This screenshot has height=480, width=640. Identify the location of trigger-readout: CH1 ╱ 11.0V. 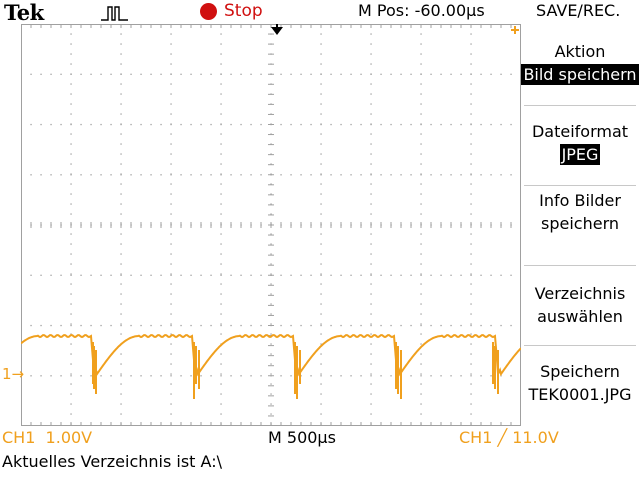
(509, 437).